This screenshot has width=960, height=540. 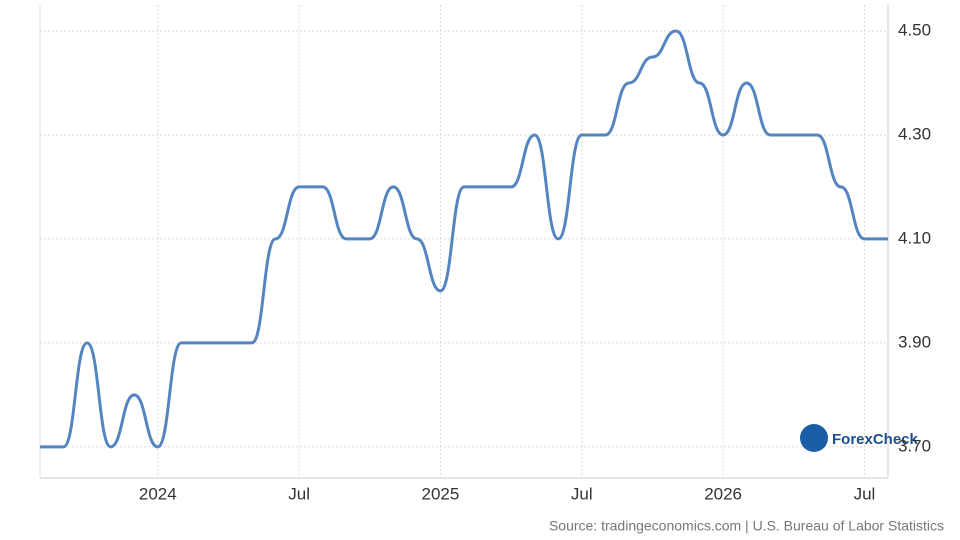 I want to click on watermark-text: ForexCheck, so click(x=875, y=439).